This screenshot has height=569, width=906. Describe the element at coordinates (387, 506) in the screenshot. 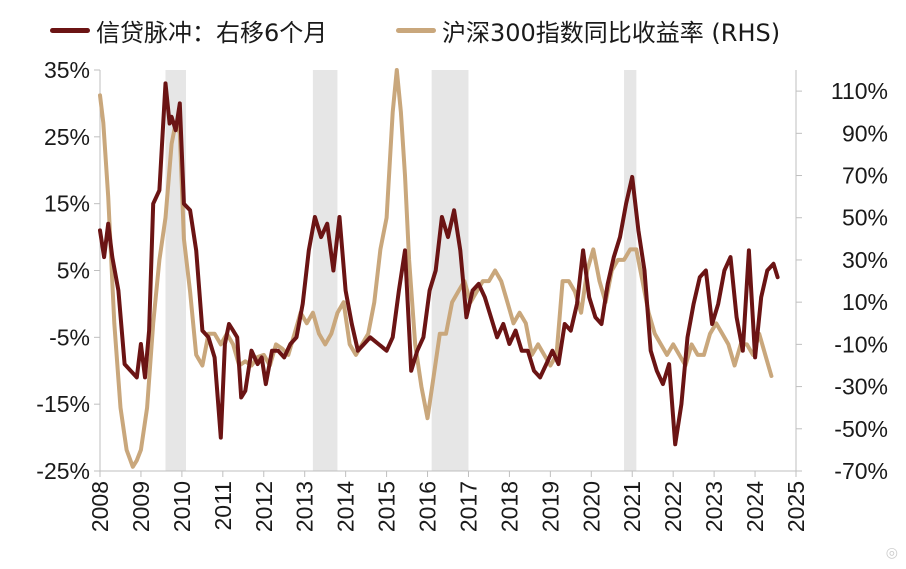

I see `x-tick-label: 2015` at that location.